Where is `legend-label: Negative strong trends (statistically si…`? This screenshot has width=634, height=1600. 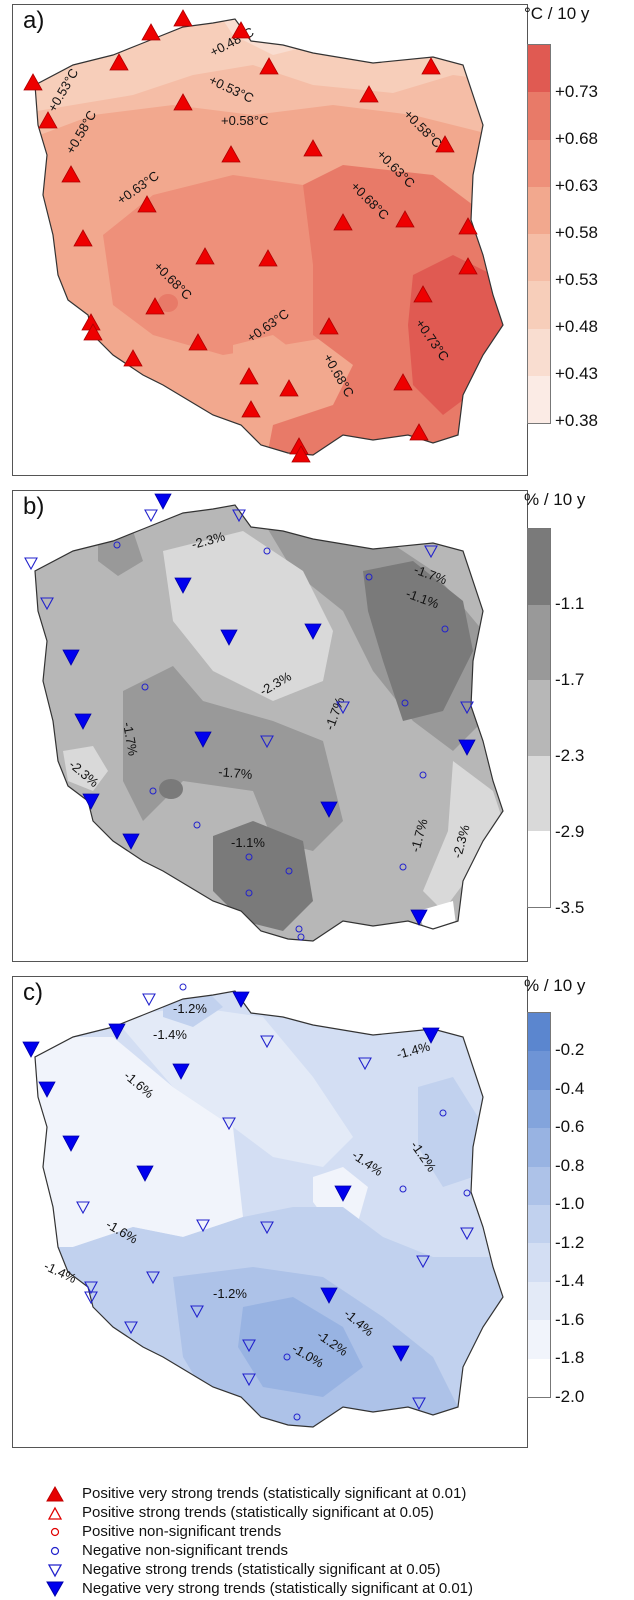 legend-label: Negative strong trends (statistically si… is located at coordinates (261, 1569).